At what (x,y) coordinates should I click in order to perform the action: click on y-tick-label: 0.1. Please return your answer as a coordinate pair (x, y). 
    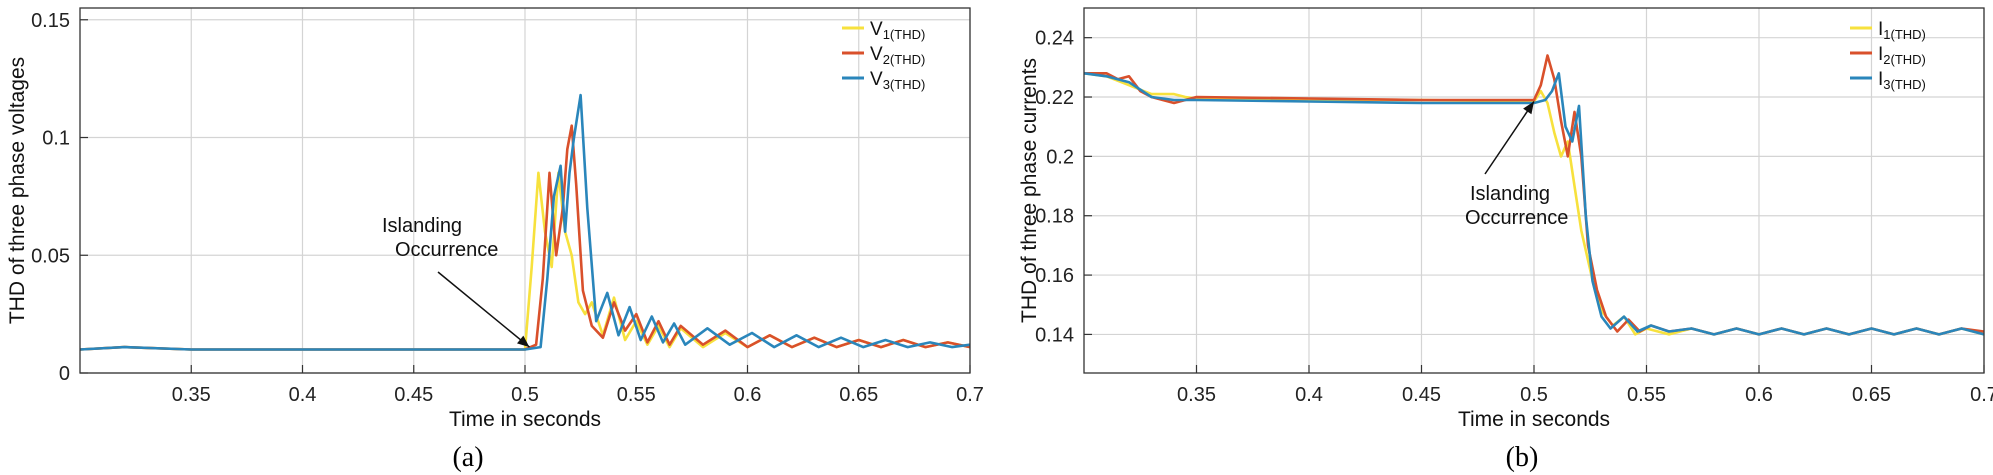
    Looking at the image, I should click on (56, 139).